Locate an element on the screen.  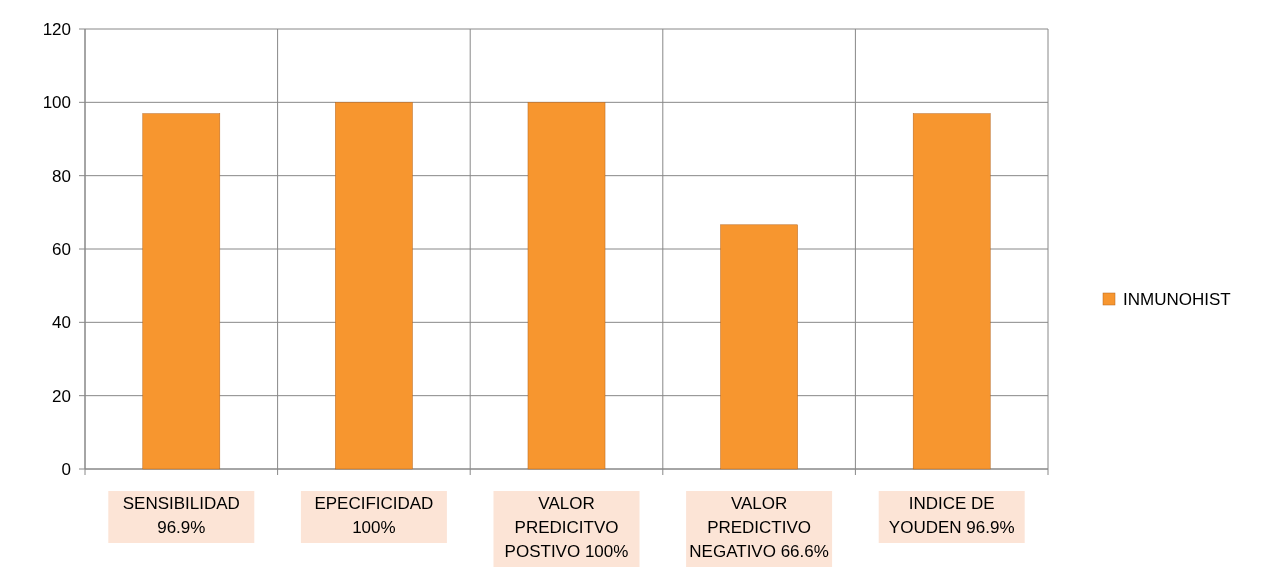
y-tick-label: 120 is located at coordinates (56, 29).